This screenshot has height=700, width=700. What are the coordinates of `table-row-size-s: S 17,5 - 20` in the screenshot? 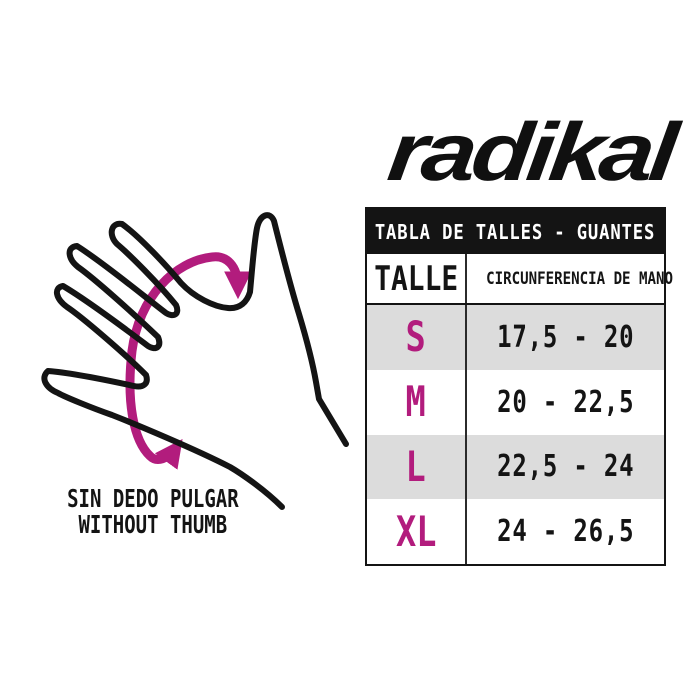 It's located at (515, 337).